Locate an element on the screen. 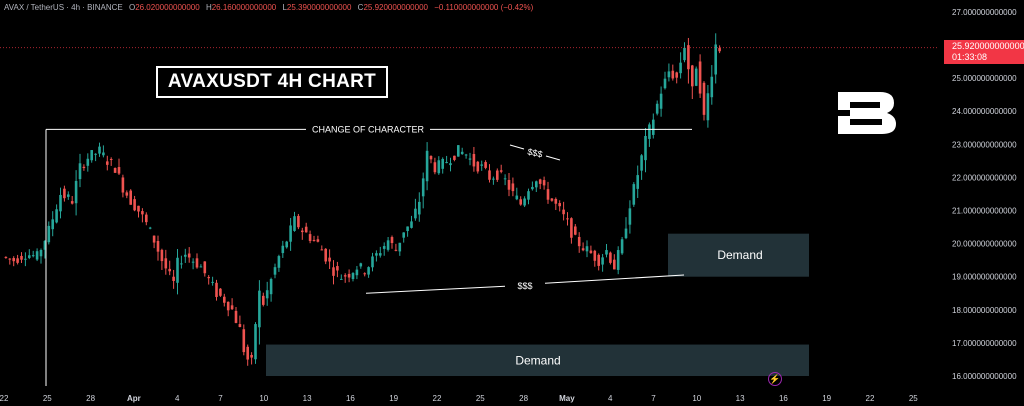  bar-countdown: 01:33:08 is located at coordinates (970, 57).